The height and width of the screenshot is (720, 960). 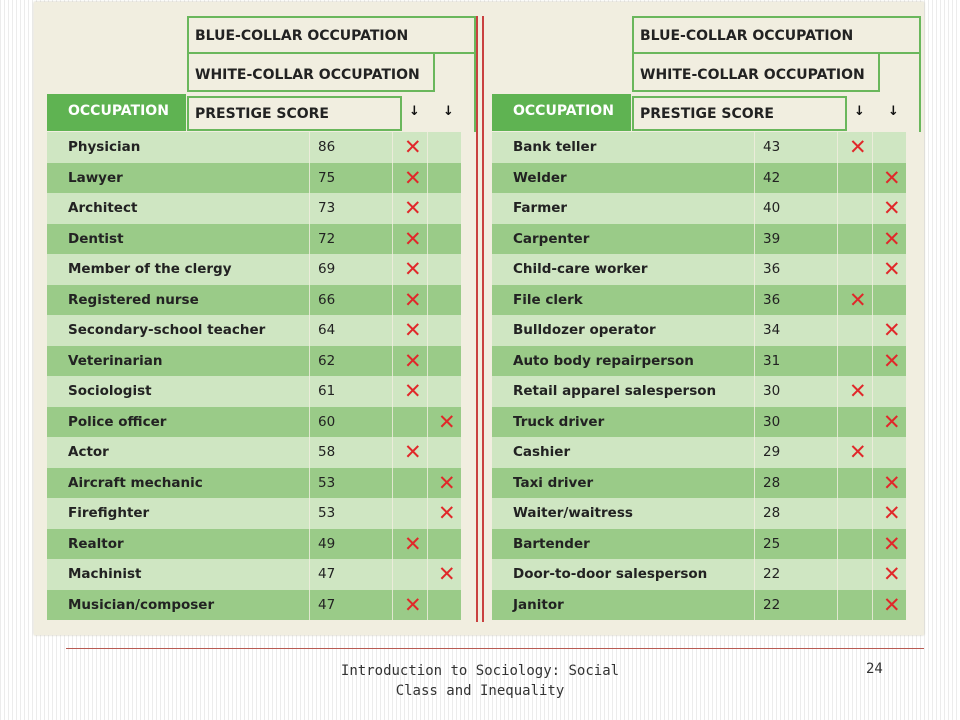 What do you see at coordinates (553, 482) in the screenshot?
I see `occupation-name: Taxi driver` at bounding box center [553, 482].